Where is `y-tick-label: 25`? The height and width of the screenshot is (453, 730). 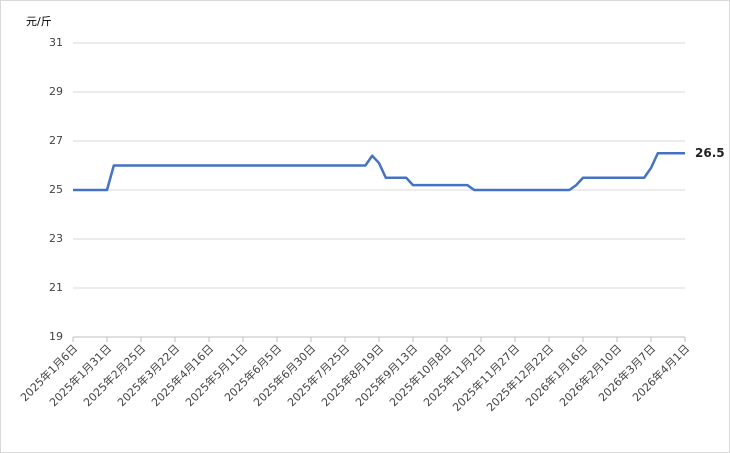 y-tick-label: 25 is located at coordinates (56, 189).